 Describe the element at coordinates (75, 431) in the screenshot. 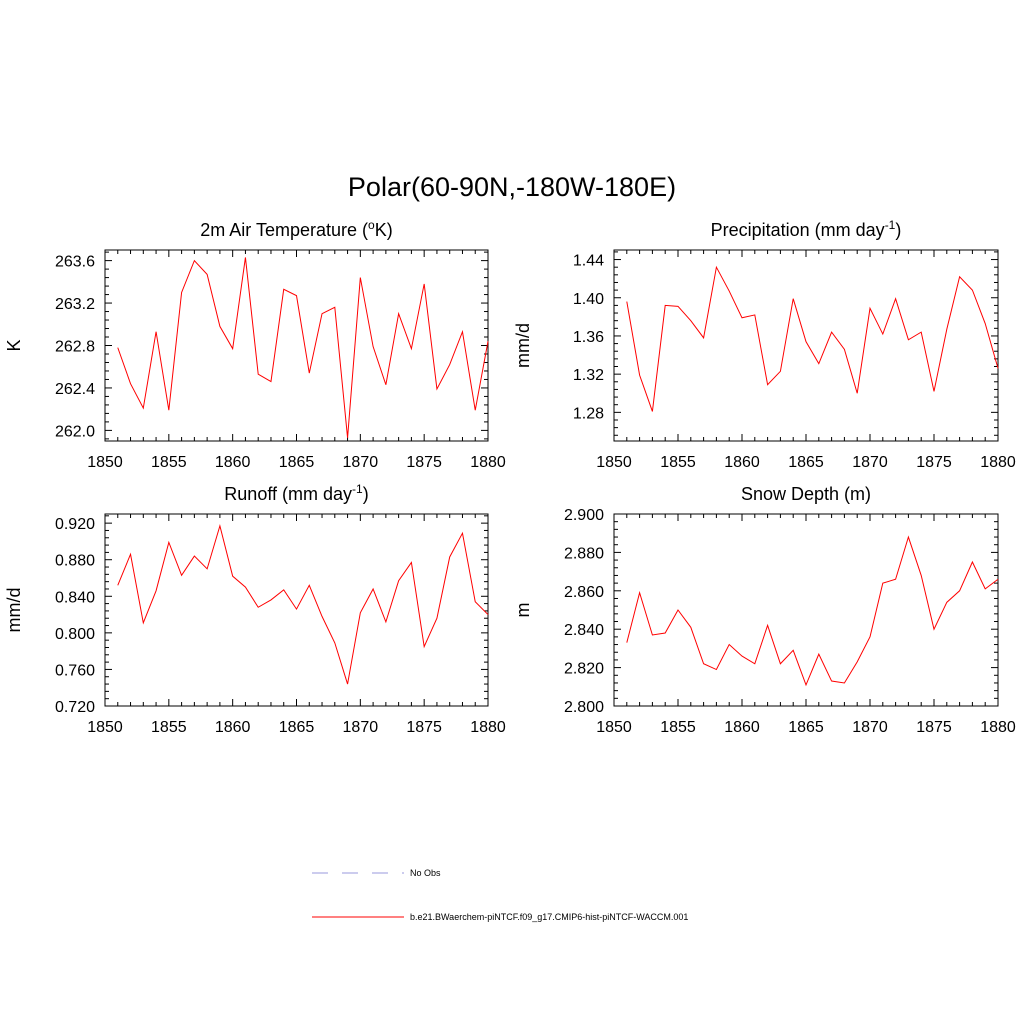

I see `air-temperature-ytick-label: 262.0` at that location.